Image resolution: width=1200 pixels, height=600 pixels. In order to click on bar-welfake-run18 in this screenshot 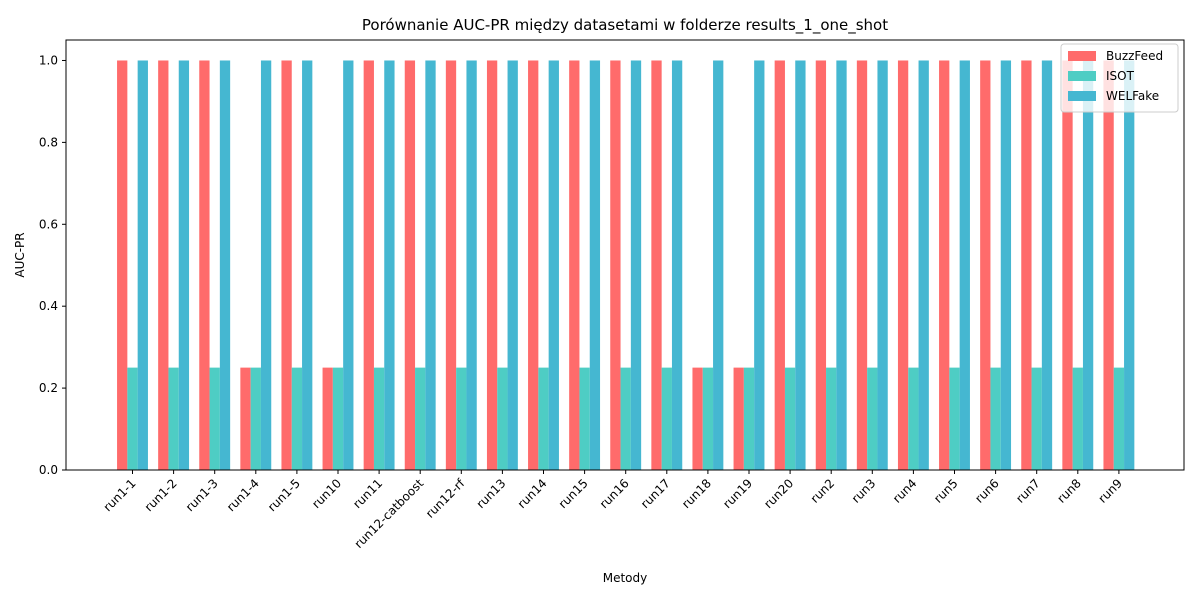, I will do `click(718, 265)`.